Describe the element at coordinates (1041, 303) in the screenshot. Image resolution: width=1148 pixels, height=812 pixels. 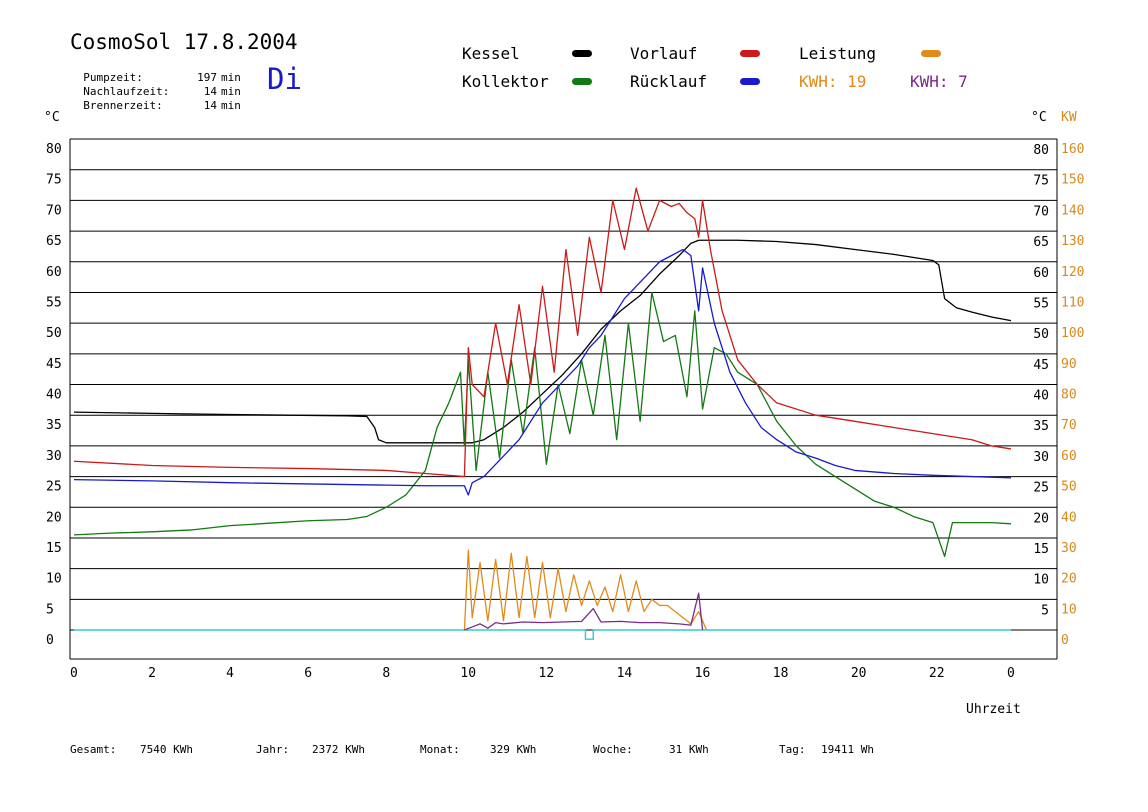
I see `y-tick-label-right: 55` at that location.